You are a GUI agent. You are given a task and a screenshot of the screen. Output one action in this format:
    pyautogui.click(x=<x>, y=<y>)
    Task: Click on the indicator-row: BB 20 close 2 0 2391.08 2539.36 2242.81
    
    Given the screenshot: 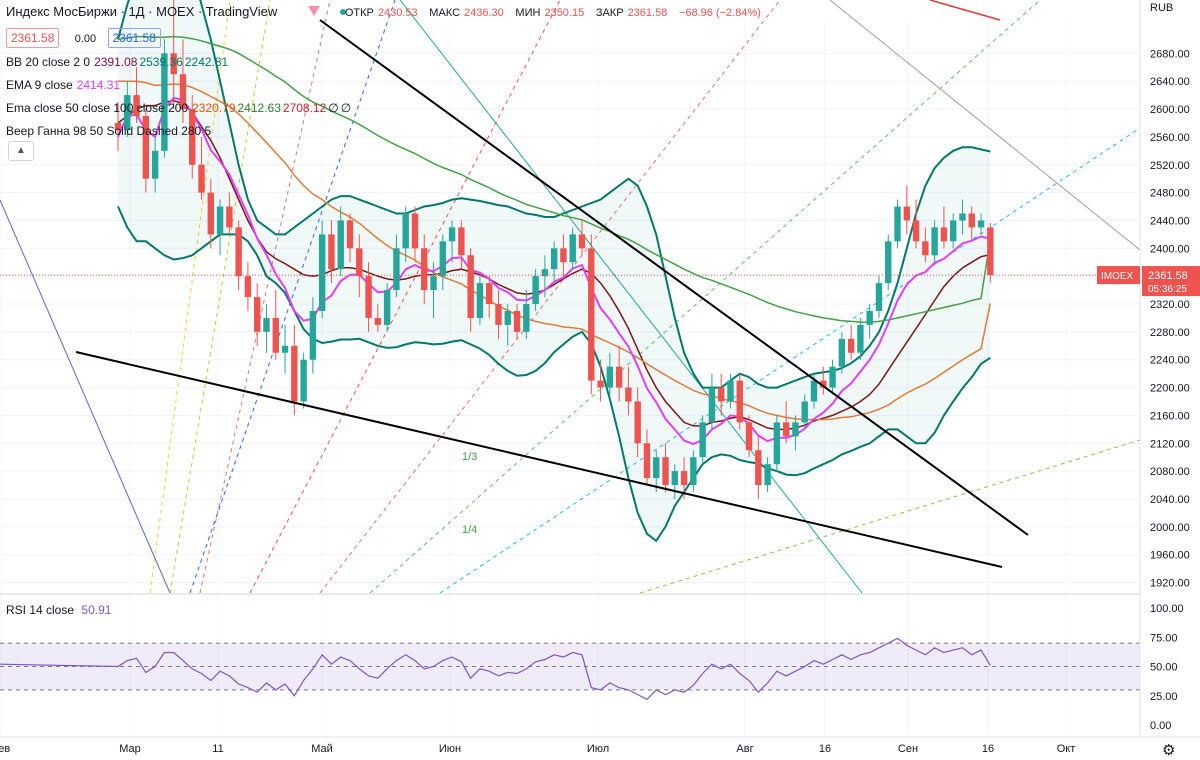 What is the action you would take?
    pyautogui.click(x=118, y=62)
    